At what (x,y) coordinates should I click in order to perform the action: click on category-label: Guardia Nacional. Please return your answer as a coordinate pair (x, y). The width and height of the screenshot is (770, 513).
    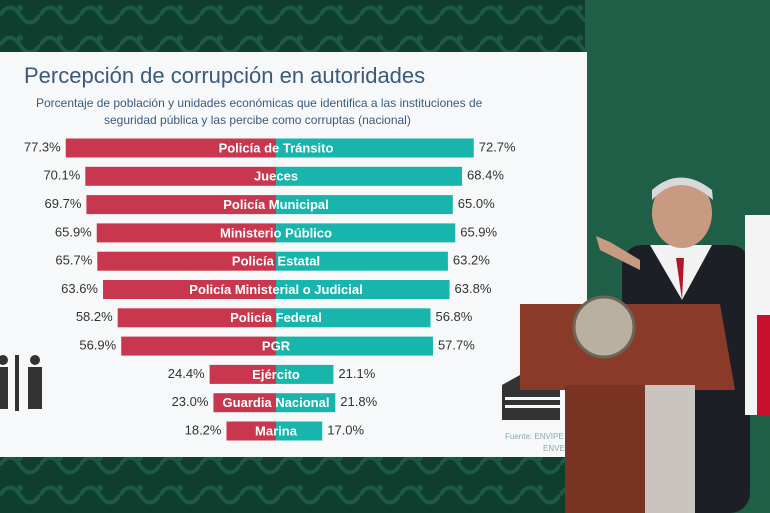
    Looking at the image, I should click on (276, 402).